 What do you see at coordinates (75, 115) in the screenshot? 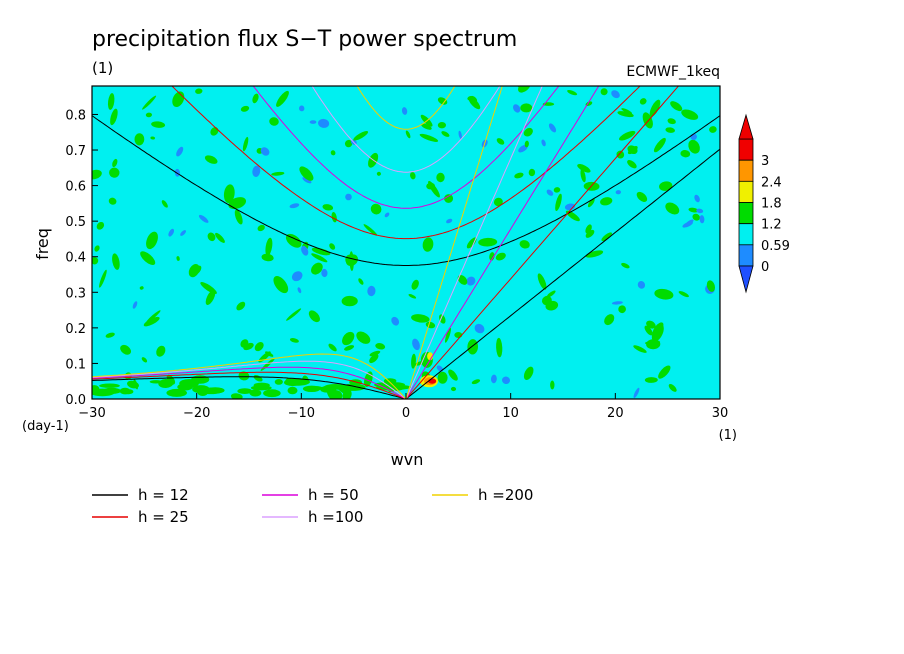
I see `y-tick-label: 0.8` at bounding box center [75, 115].